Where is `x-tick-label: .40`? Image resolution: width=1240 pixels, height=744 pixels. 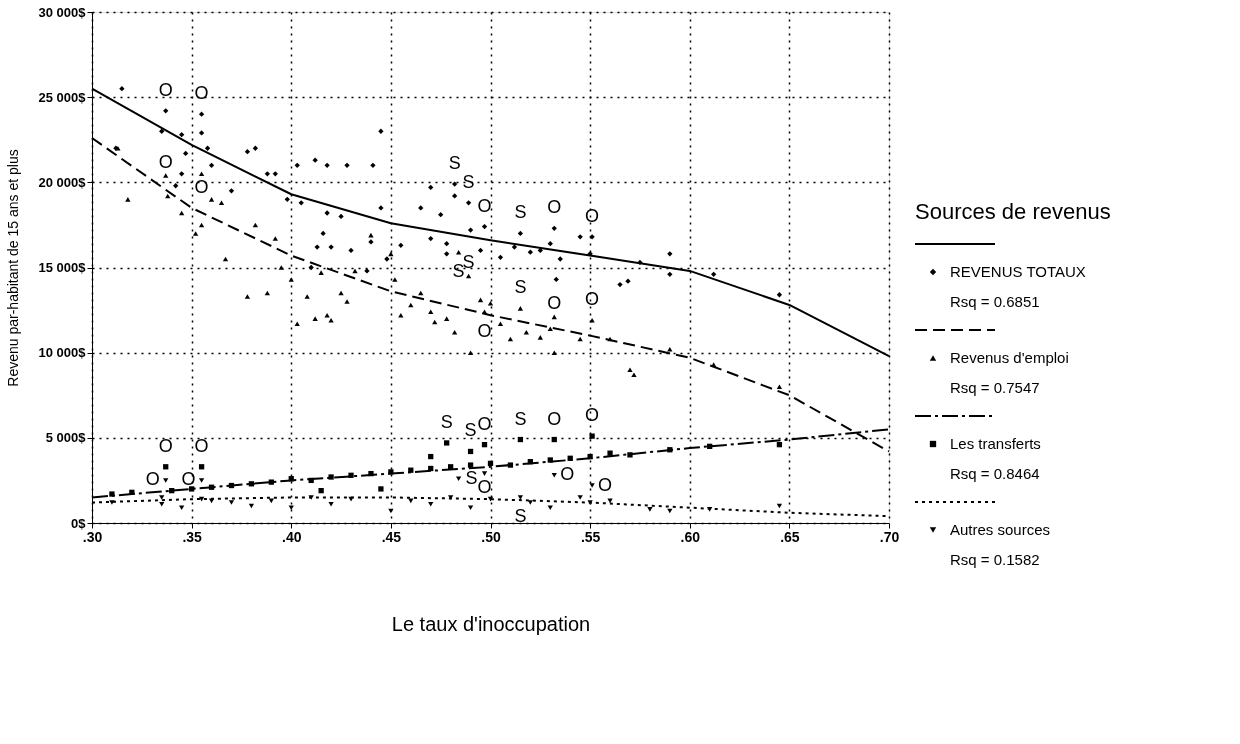
x-tick-label: .40 is located at coordinates (292, 536).